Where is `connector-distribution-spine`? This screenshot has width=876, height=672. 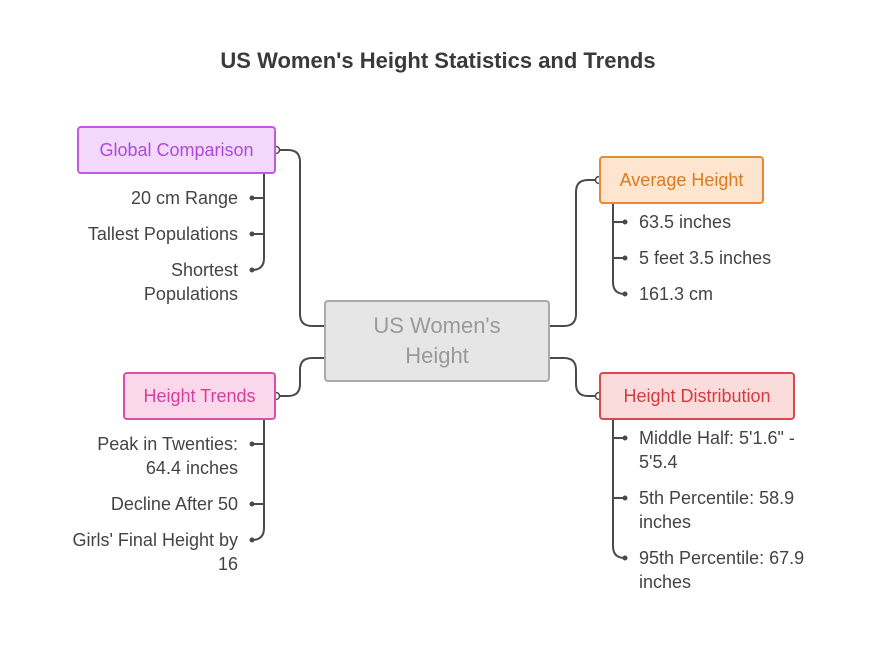
connector-distribution-spine is located at coordinates (619, 489).